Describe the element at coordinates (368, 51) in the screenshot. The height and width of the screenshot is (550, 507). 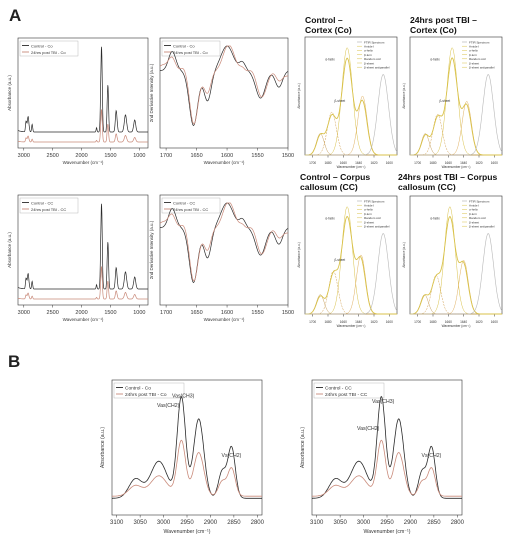
I see `a_fit_co_control-legend-label-2: α-helix` at that location.